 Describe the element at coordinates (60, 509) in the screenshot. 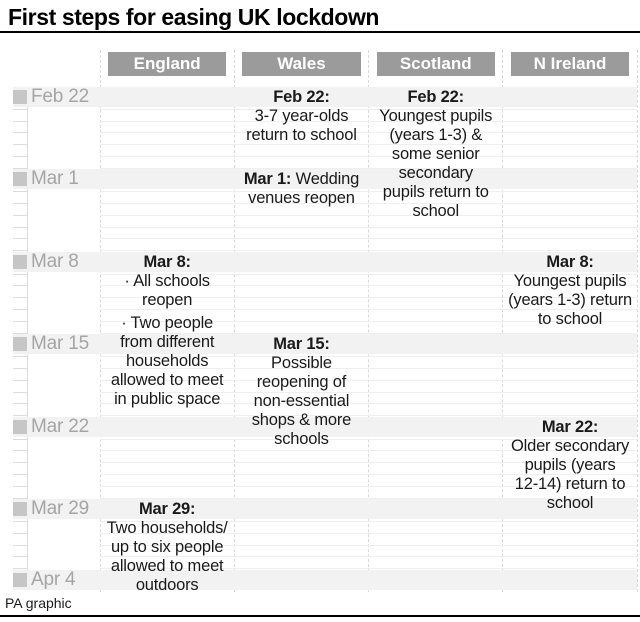

I see `week-label: Mar 29` at that location.